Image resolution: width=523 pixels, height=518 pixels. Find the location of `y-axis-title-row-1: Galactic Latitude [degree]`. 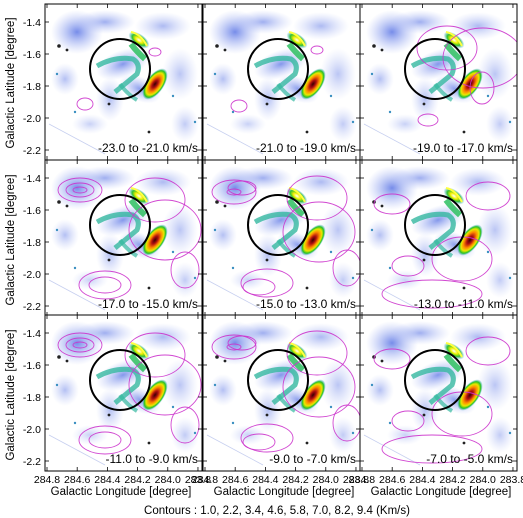

y-axis-title-row-1: Galactic Latitude [degree] is located at coordinates (11, 82).